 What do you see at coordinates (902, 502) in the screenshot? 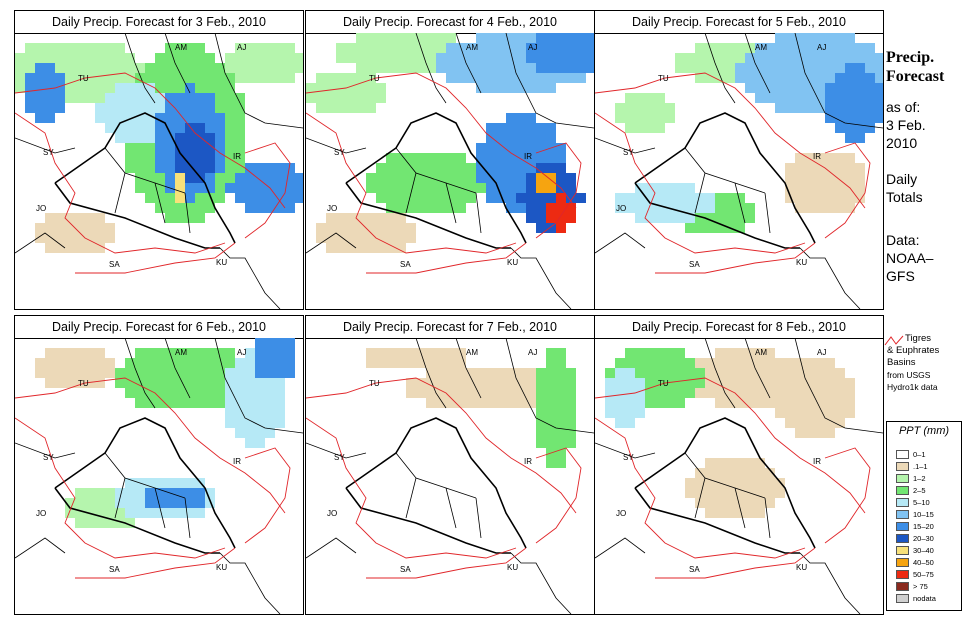
I see `ppt-swatch` at bounding box center [902, 502].